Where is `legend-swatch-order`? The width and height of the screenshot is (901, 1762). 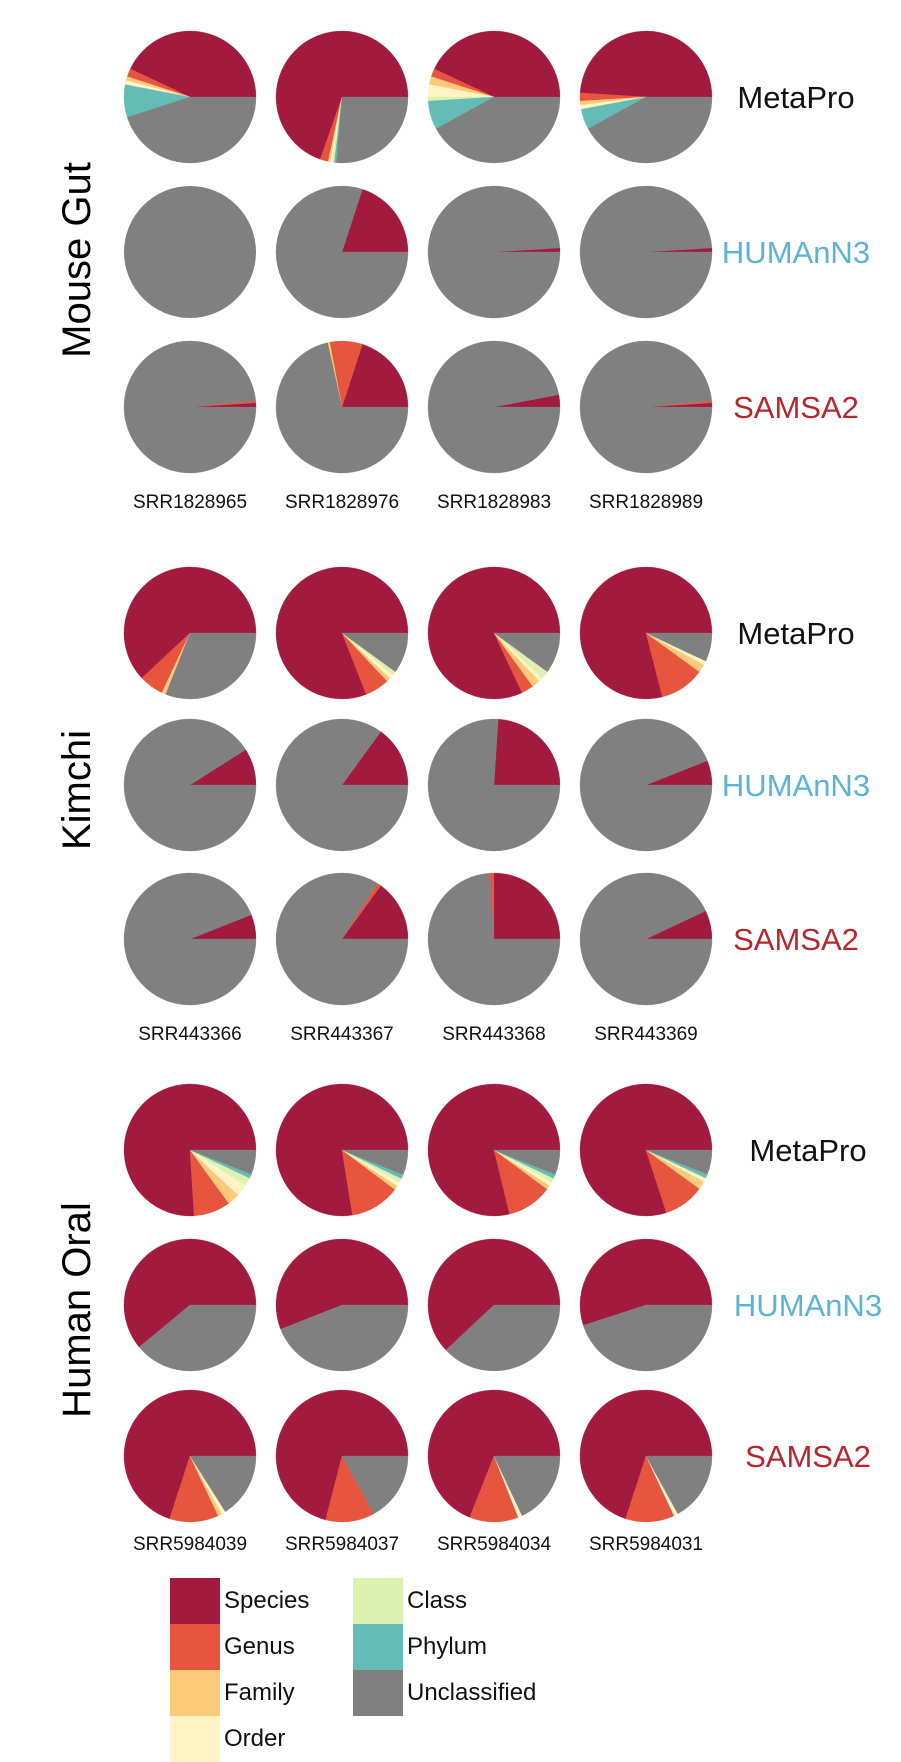
legend-swatch-order is located at coordinates (195, 1739).